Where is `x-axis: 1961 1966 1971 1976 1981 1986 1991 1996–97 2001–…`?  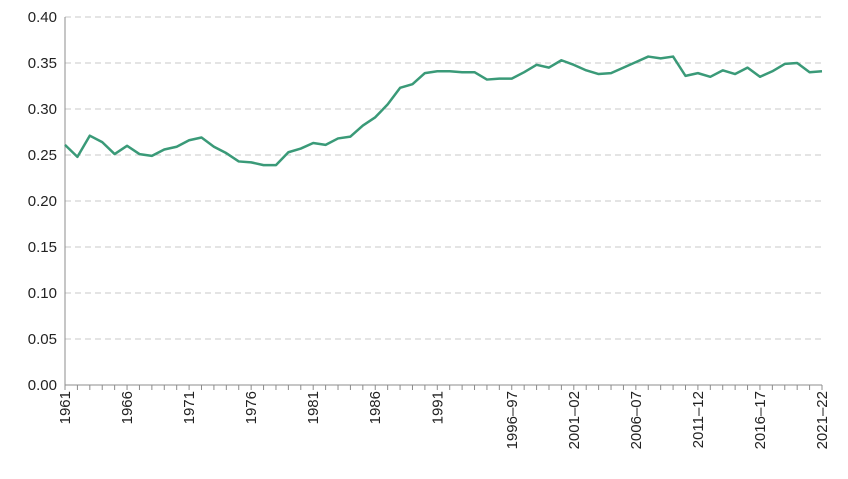 x-axis: 1961 1966 1971 1976 1981 1986 1991 1996–97 2001–… is located at coordinates (444, 416).